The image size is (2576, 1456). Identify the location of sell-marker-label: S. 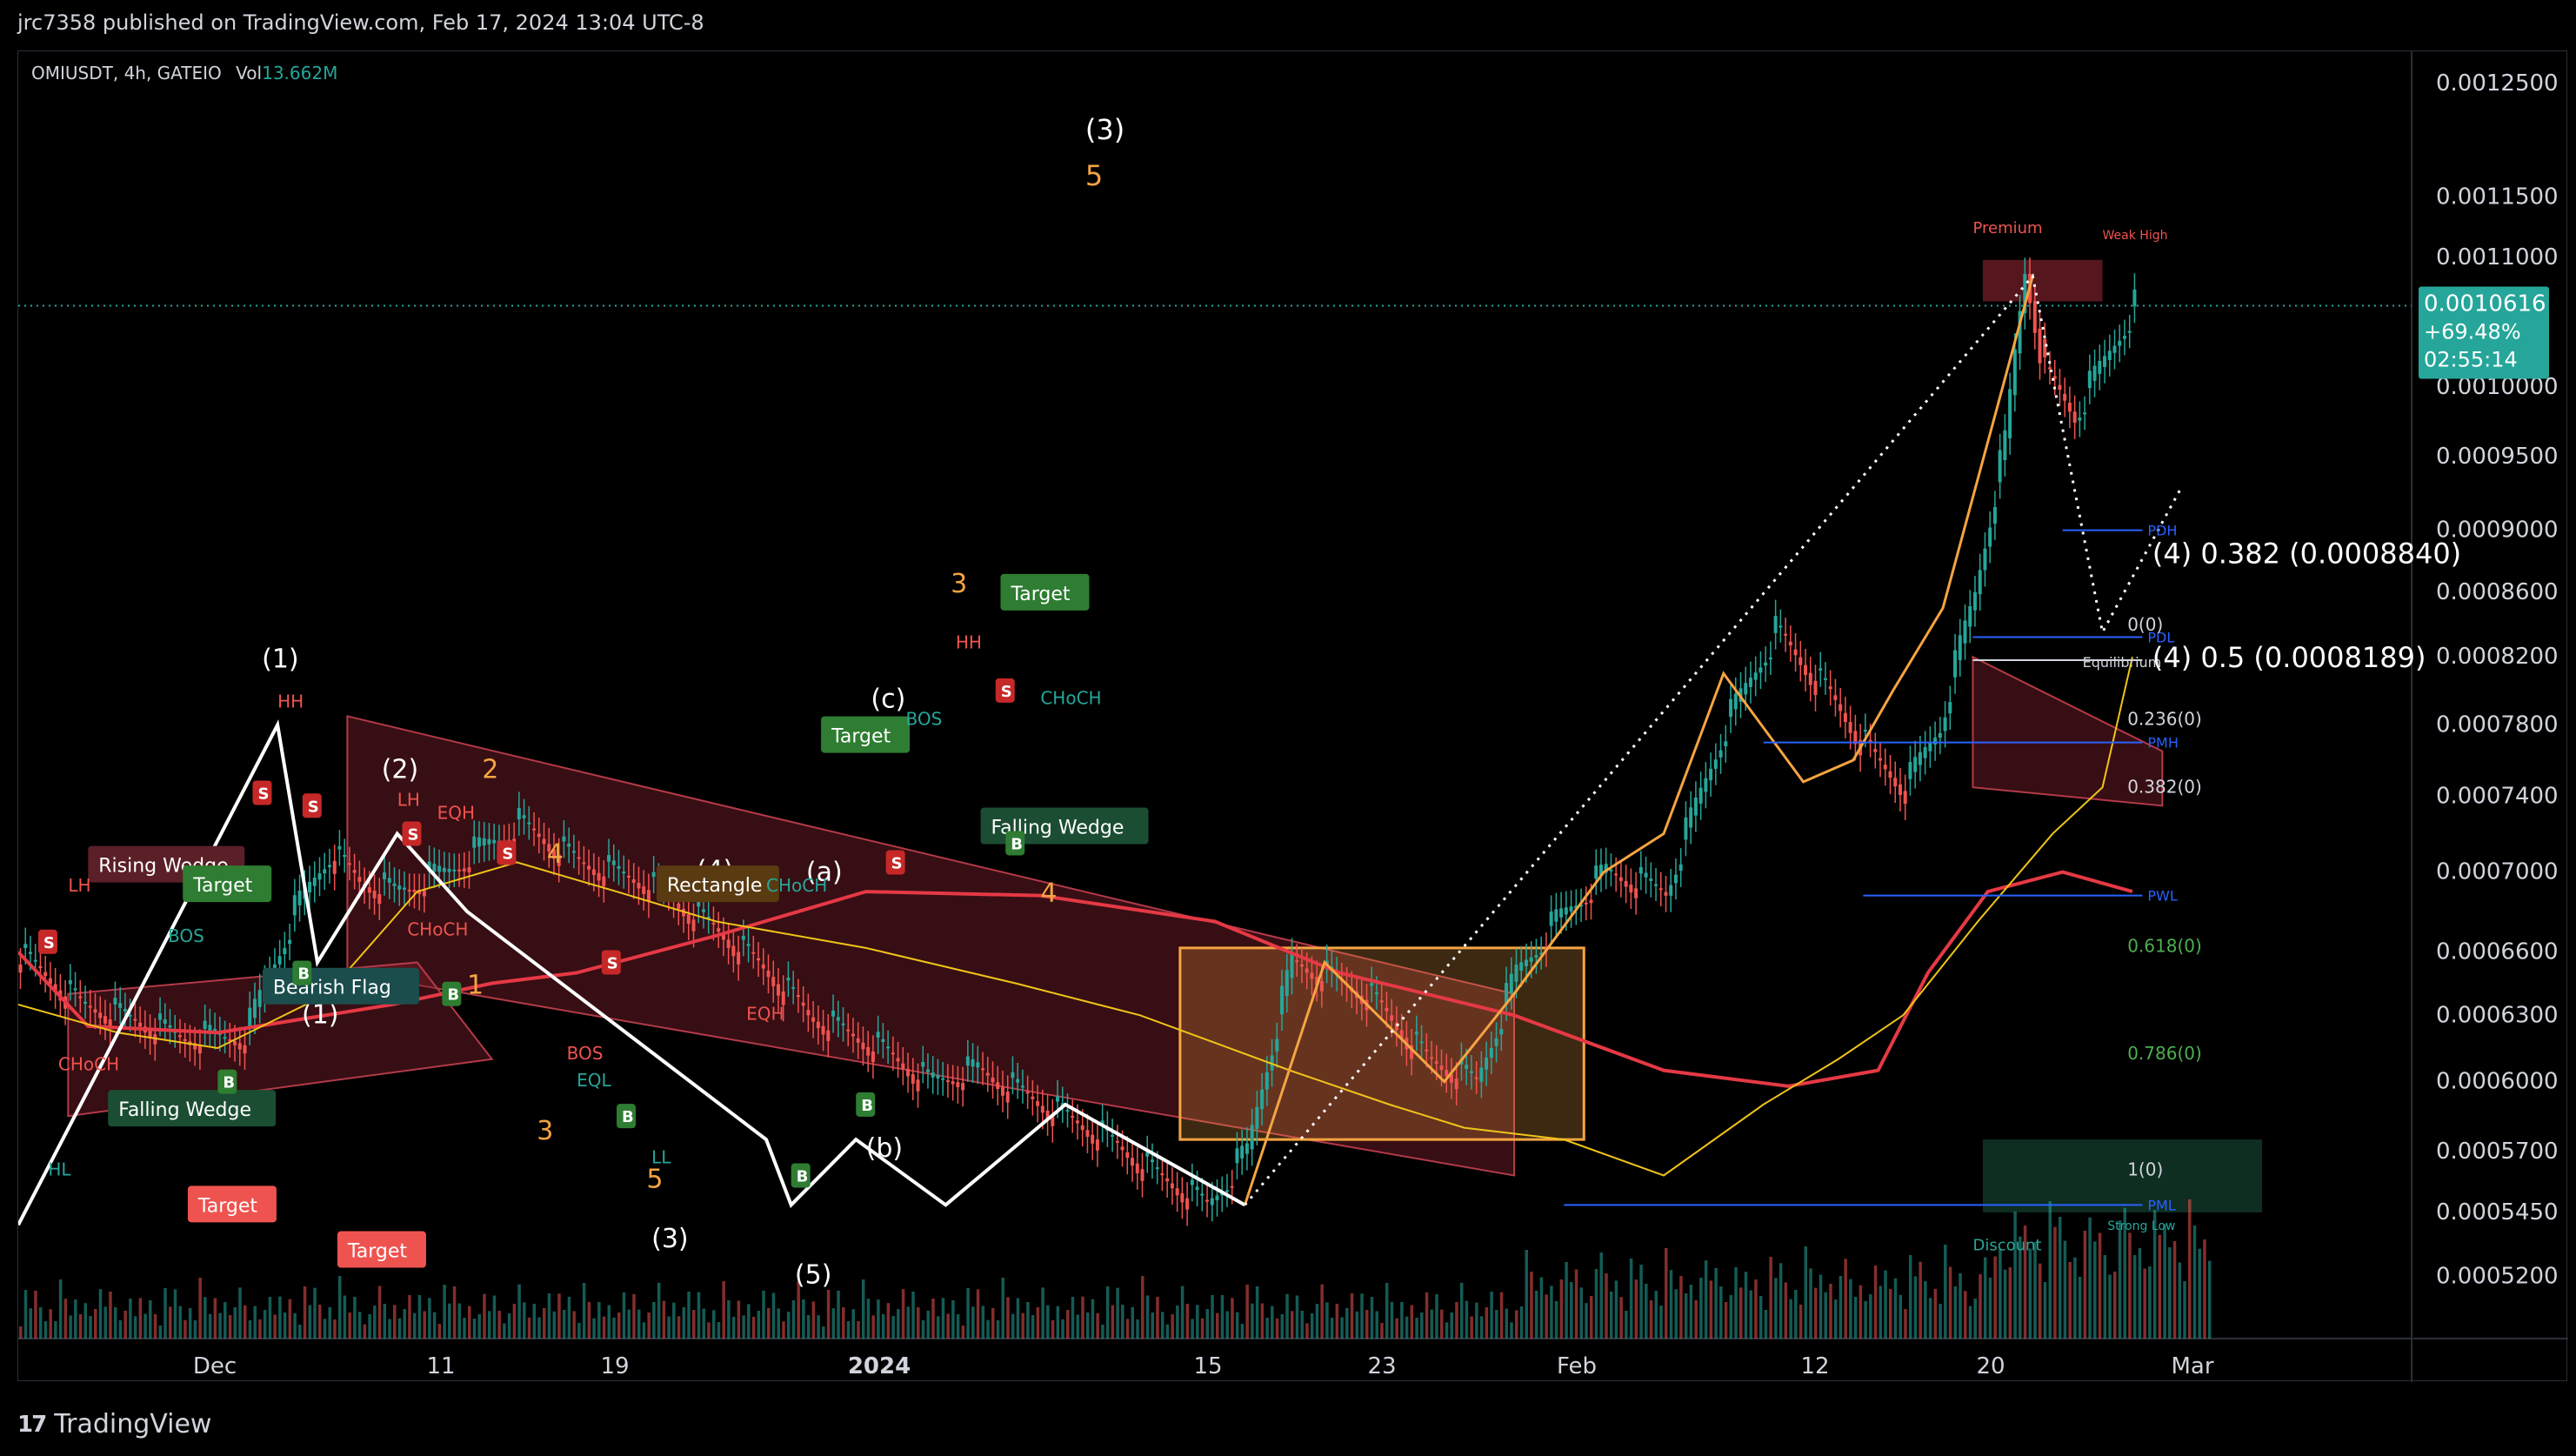
(263, 794).